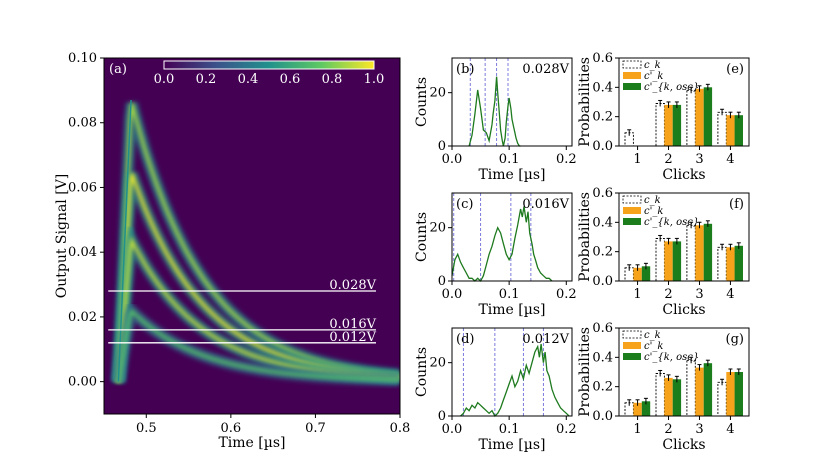  Describe the element at coordinates (652, 200) in the screenshot. I see `f-legend-label-0: c_k` at that location.